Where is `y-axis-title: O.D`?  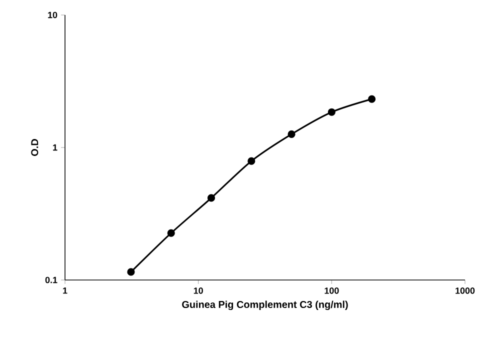
y-axis-title: O.D is located at coordinates (34, 147).